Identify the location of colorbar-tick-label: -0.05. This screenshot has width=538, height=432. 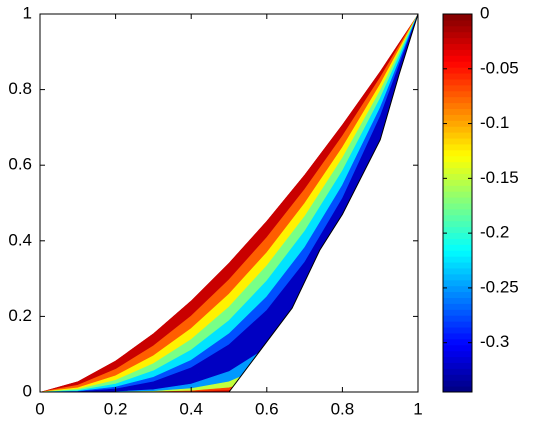
(499, 67).